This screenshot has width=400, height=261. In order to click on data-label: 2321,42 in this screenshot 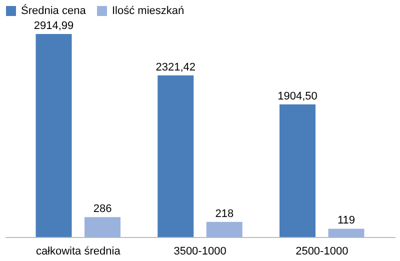, I will do `click(176, 67)`.